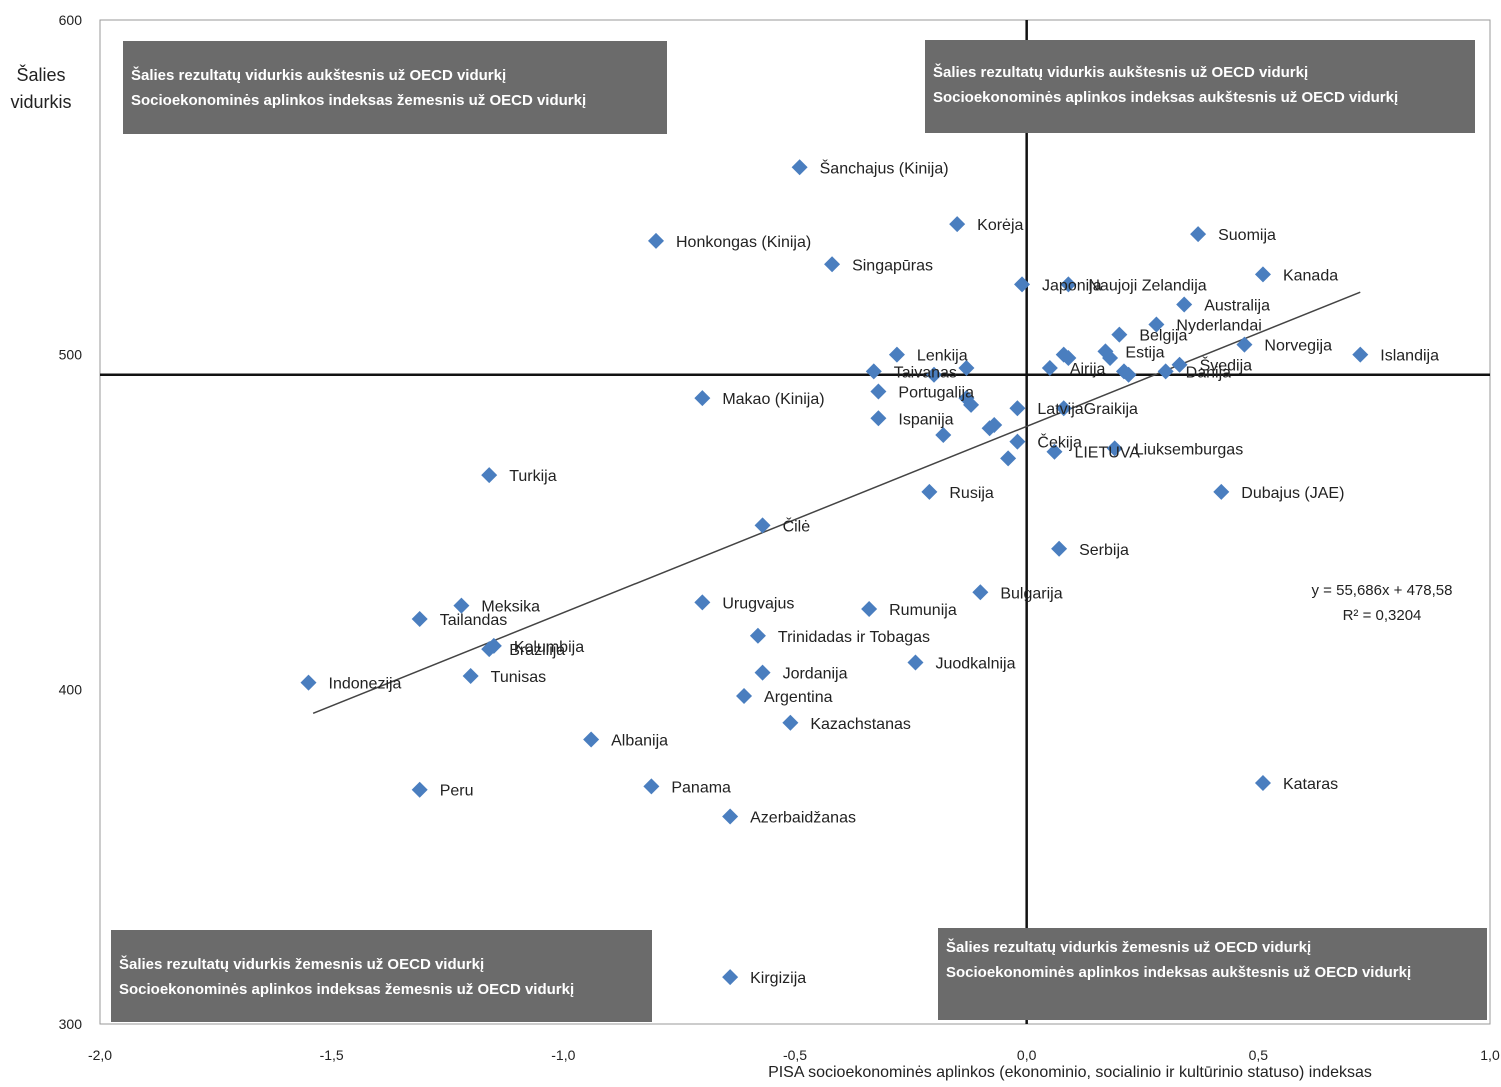  I want to click on x-tick-label: -0,5, so click(795, 1055).